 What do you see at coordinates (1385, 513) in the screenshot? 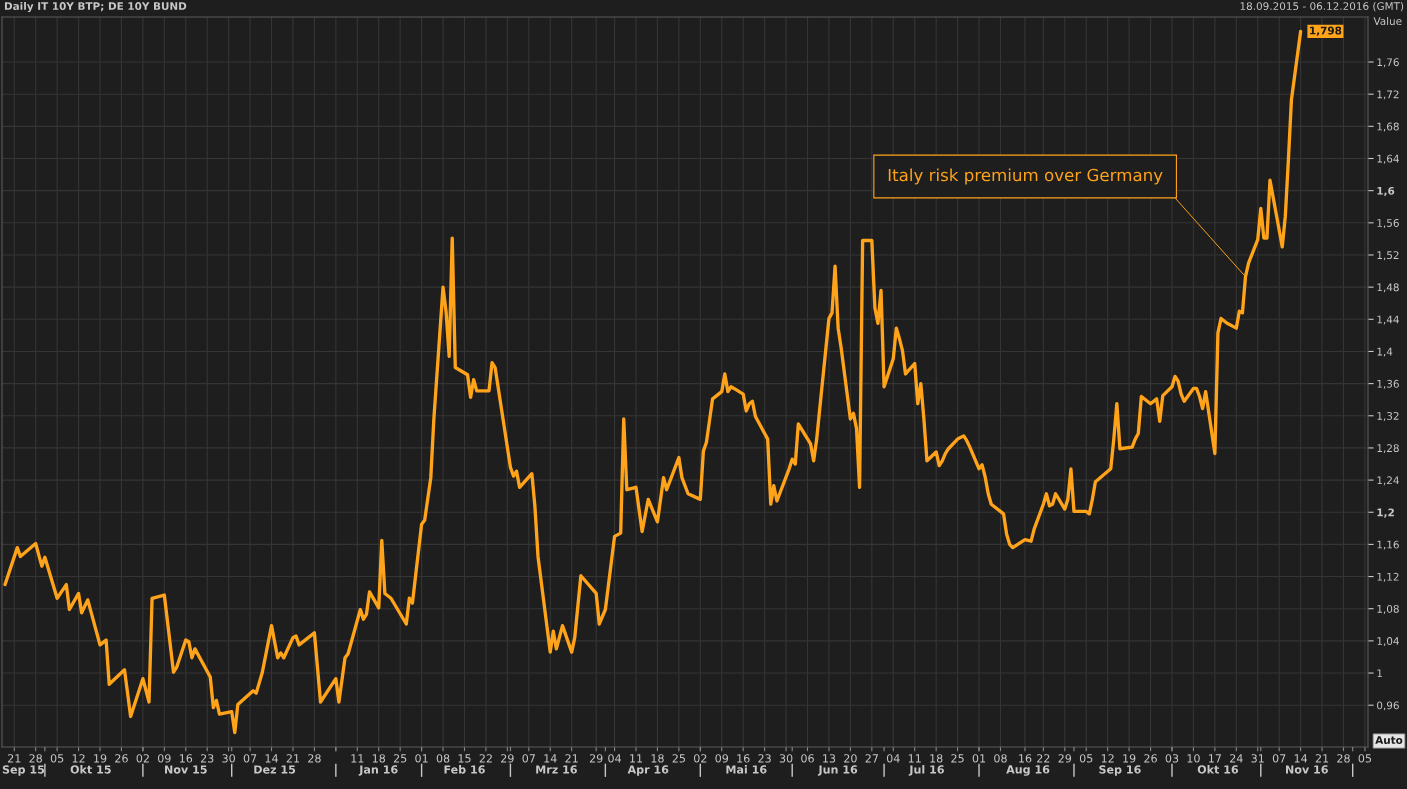
I see `y-tick-label: 1,2` at bounding box center [1385, 513].